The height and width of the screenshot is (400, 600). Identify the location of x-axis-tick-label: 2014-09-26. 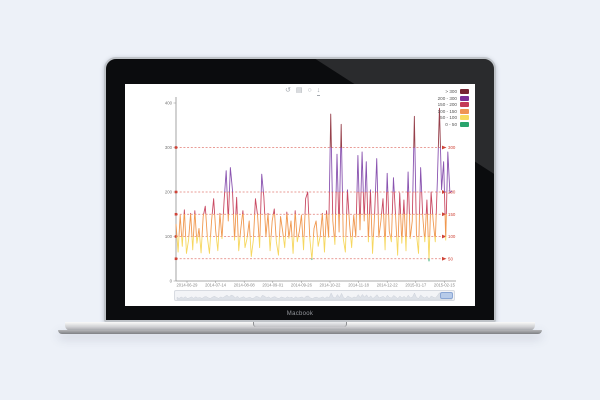
(302, 285).